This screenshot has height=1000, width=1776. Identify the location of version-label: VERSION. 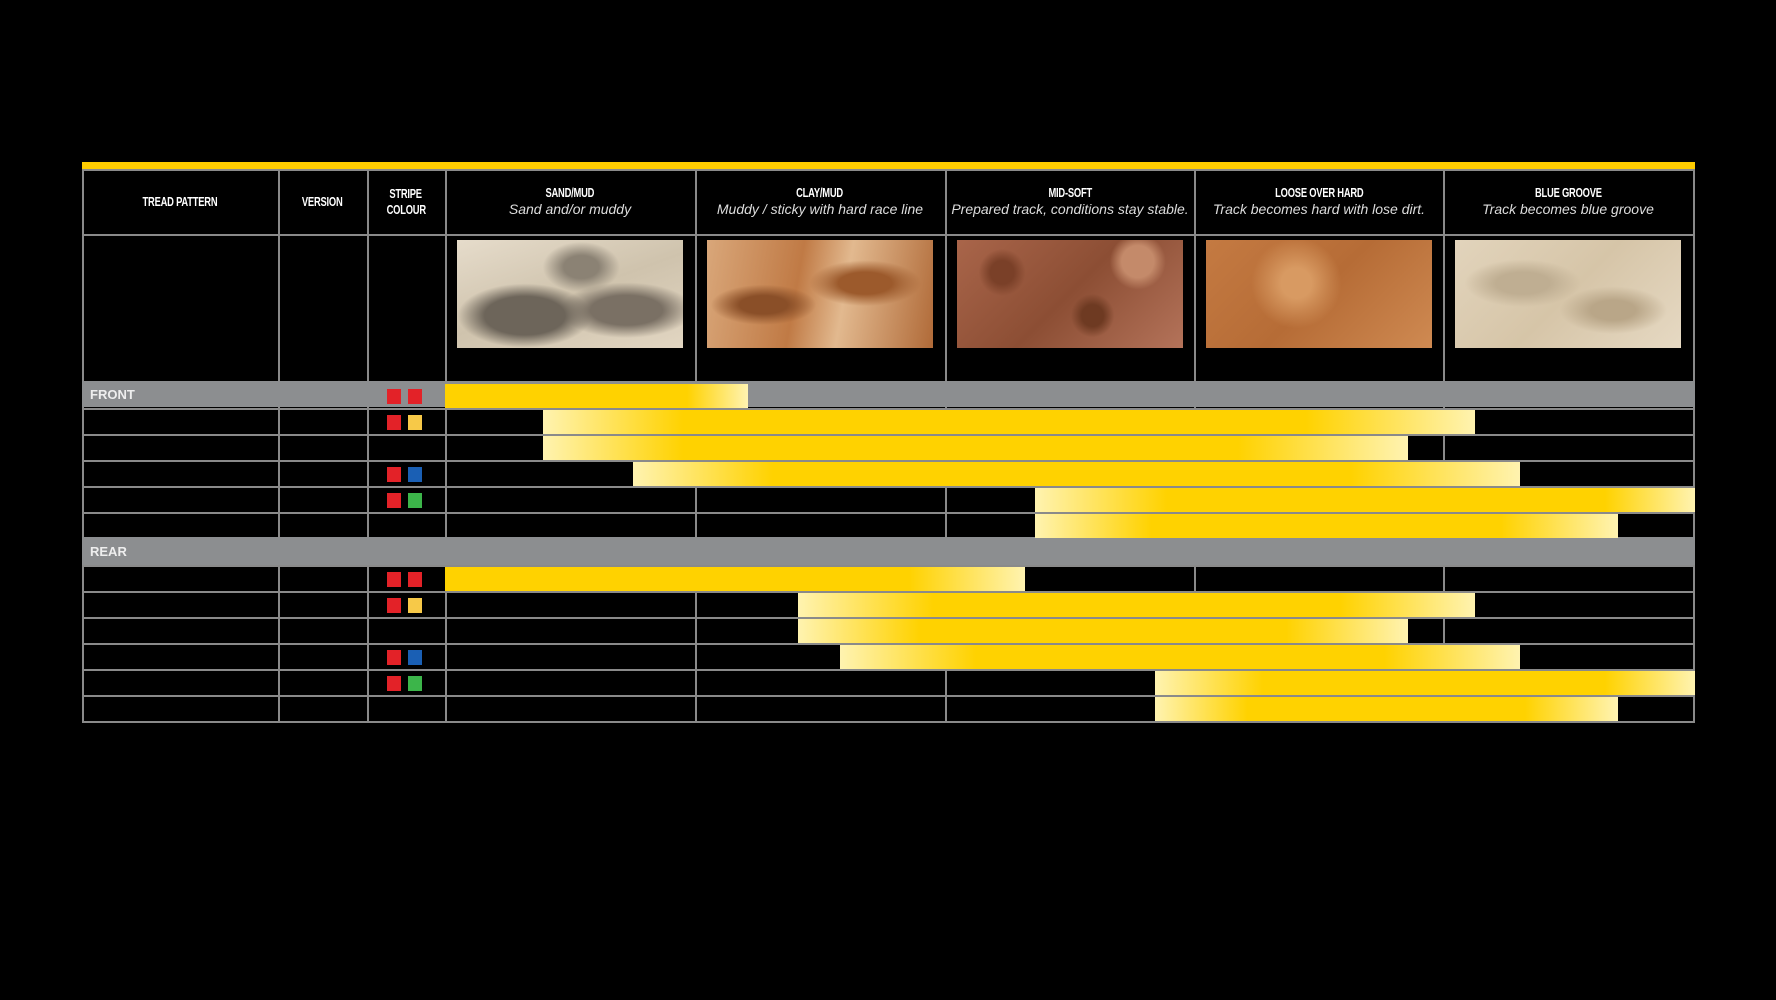
(322, 201).